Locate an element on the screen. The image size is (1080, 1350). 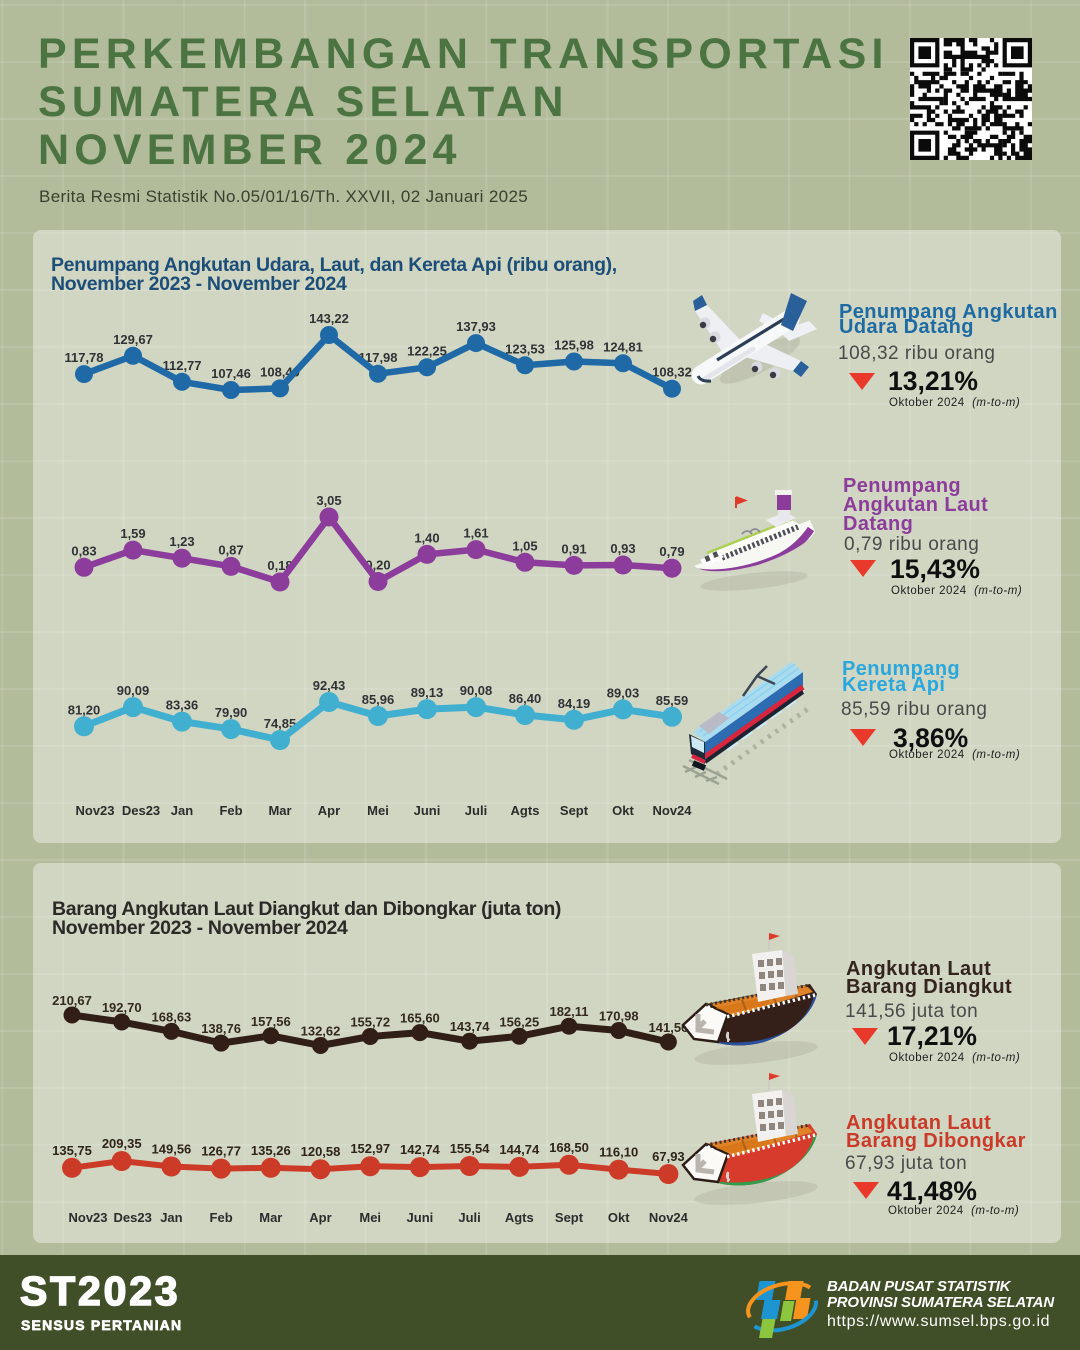
svg-text: 170,98 is located at coordinates (619, 1016).